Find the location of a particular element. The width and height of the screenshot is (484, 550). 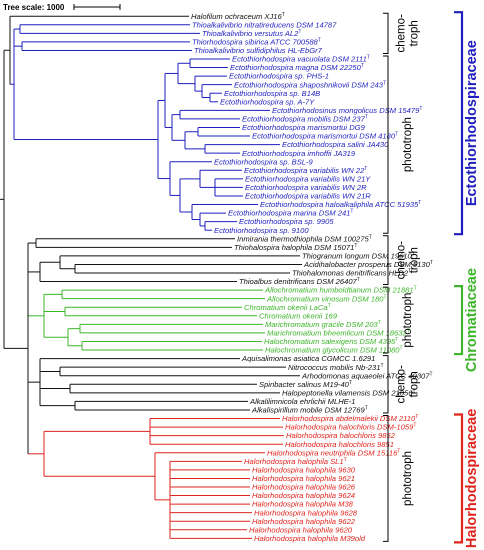

leaf-label: Ectothiorhodospira sp. PHS-1 is located at coordinates (279, 76).